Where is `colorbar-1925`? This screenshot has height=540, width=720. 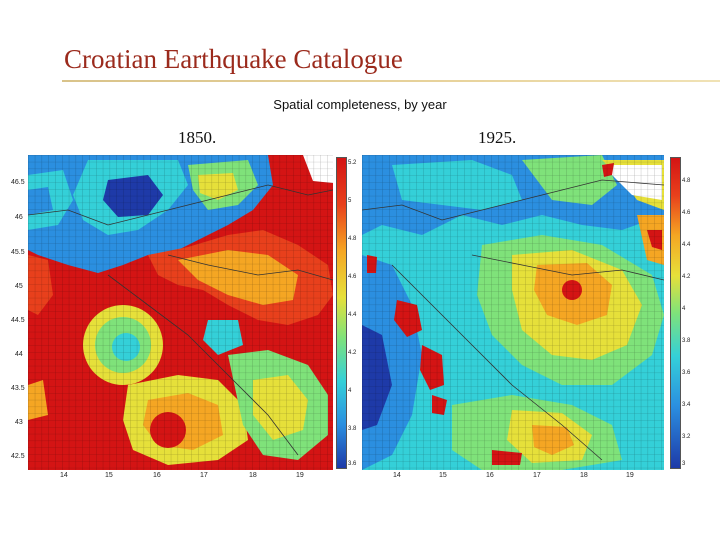 colorbar-1925 is located at coordinates (675, 313).